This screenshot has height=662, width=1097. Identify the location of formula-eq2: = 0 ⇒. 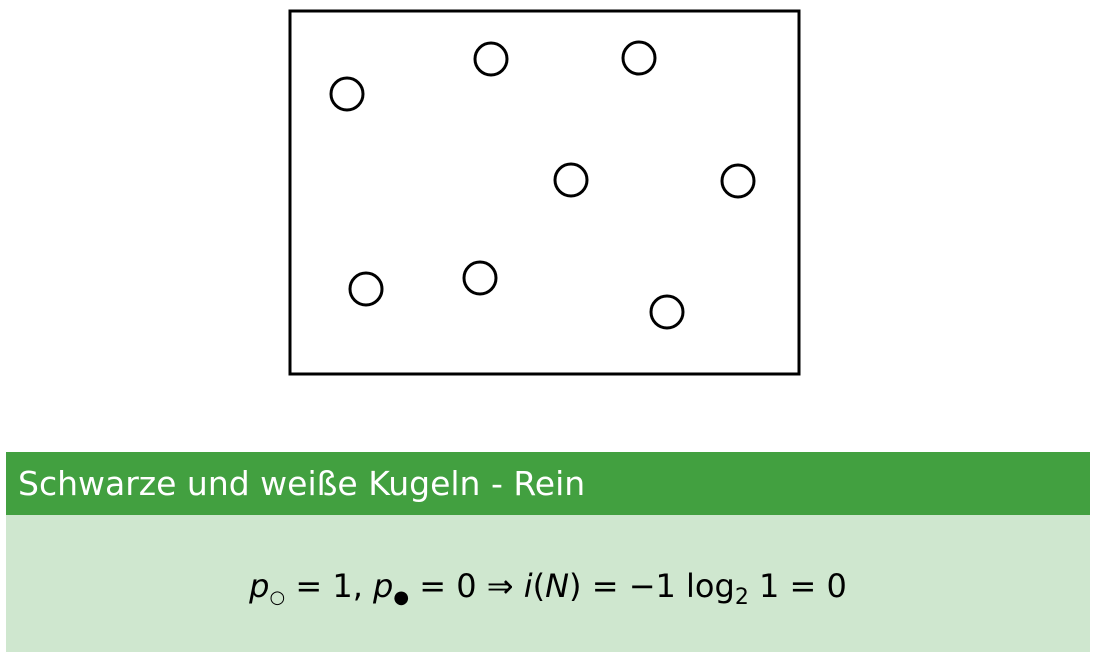
(466, 586).